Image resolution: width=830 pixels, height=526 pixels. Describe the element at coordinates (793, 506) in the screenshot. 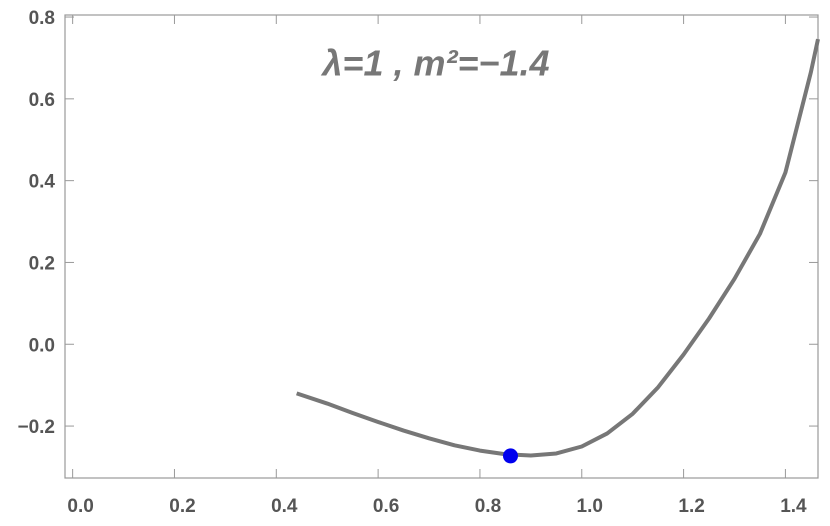

I see `x-tick-label: 1.4` at that location.